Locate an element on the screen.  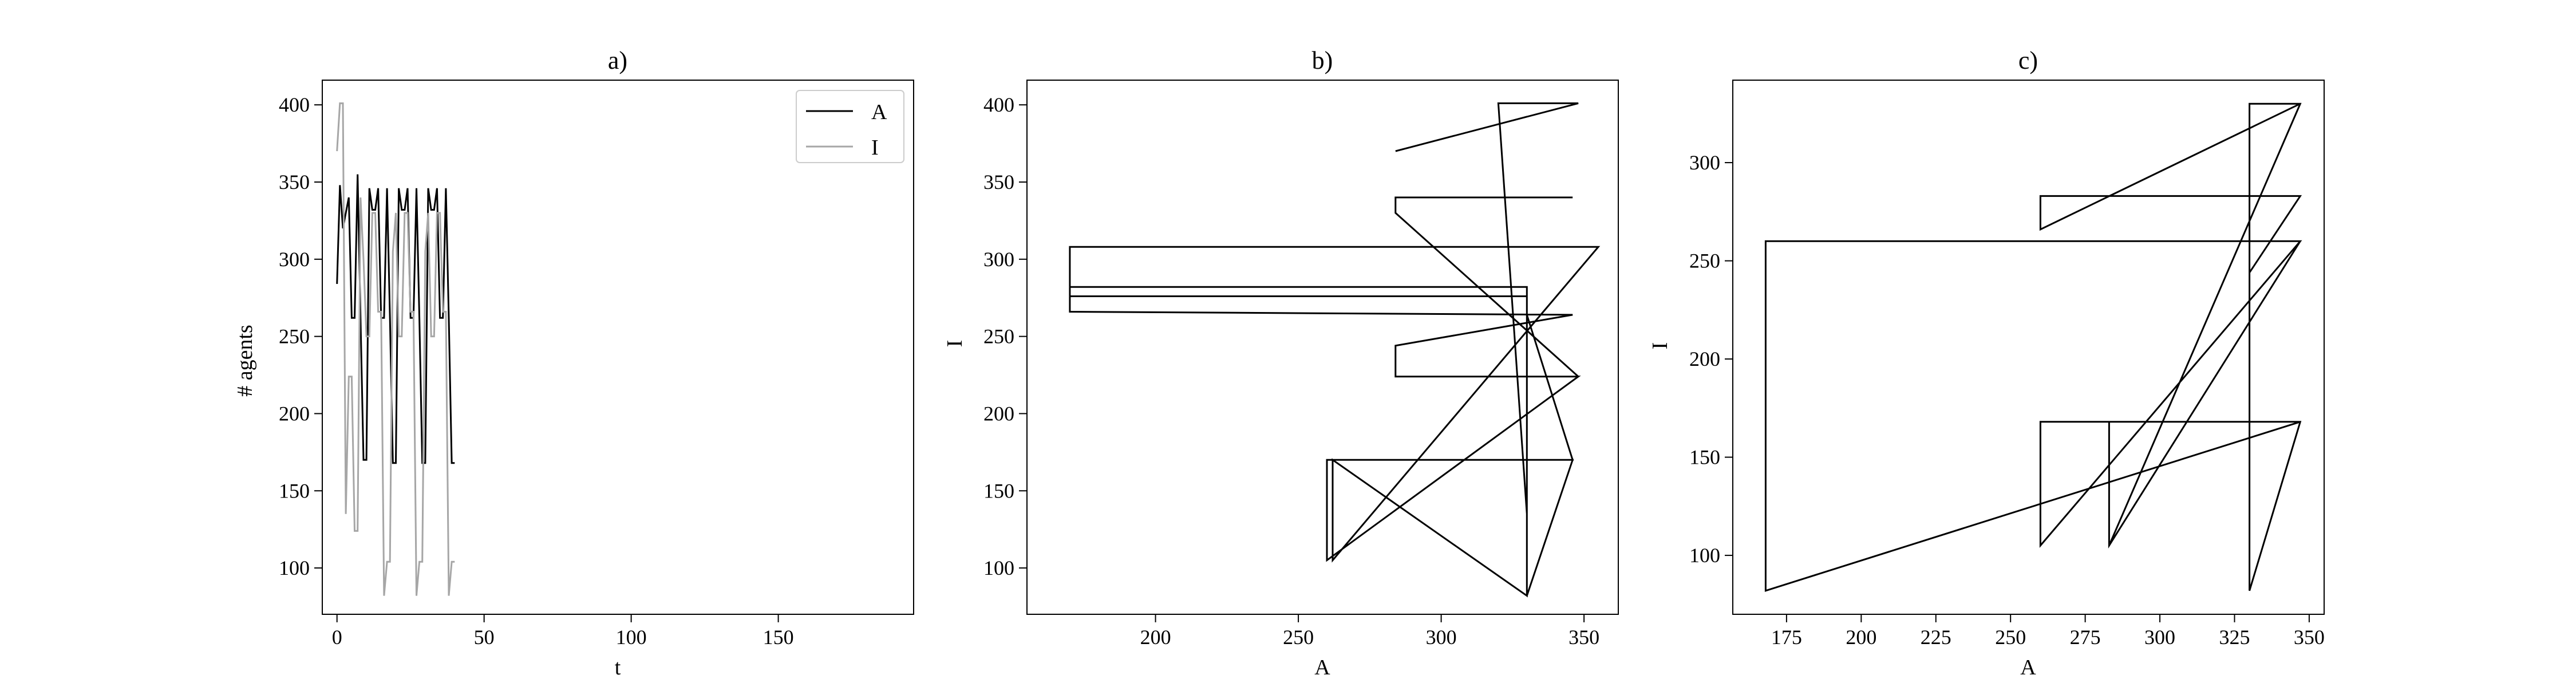
legend-label-i: I is located at coordinates (875, 148).